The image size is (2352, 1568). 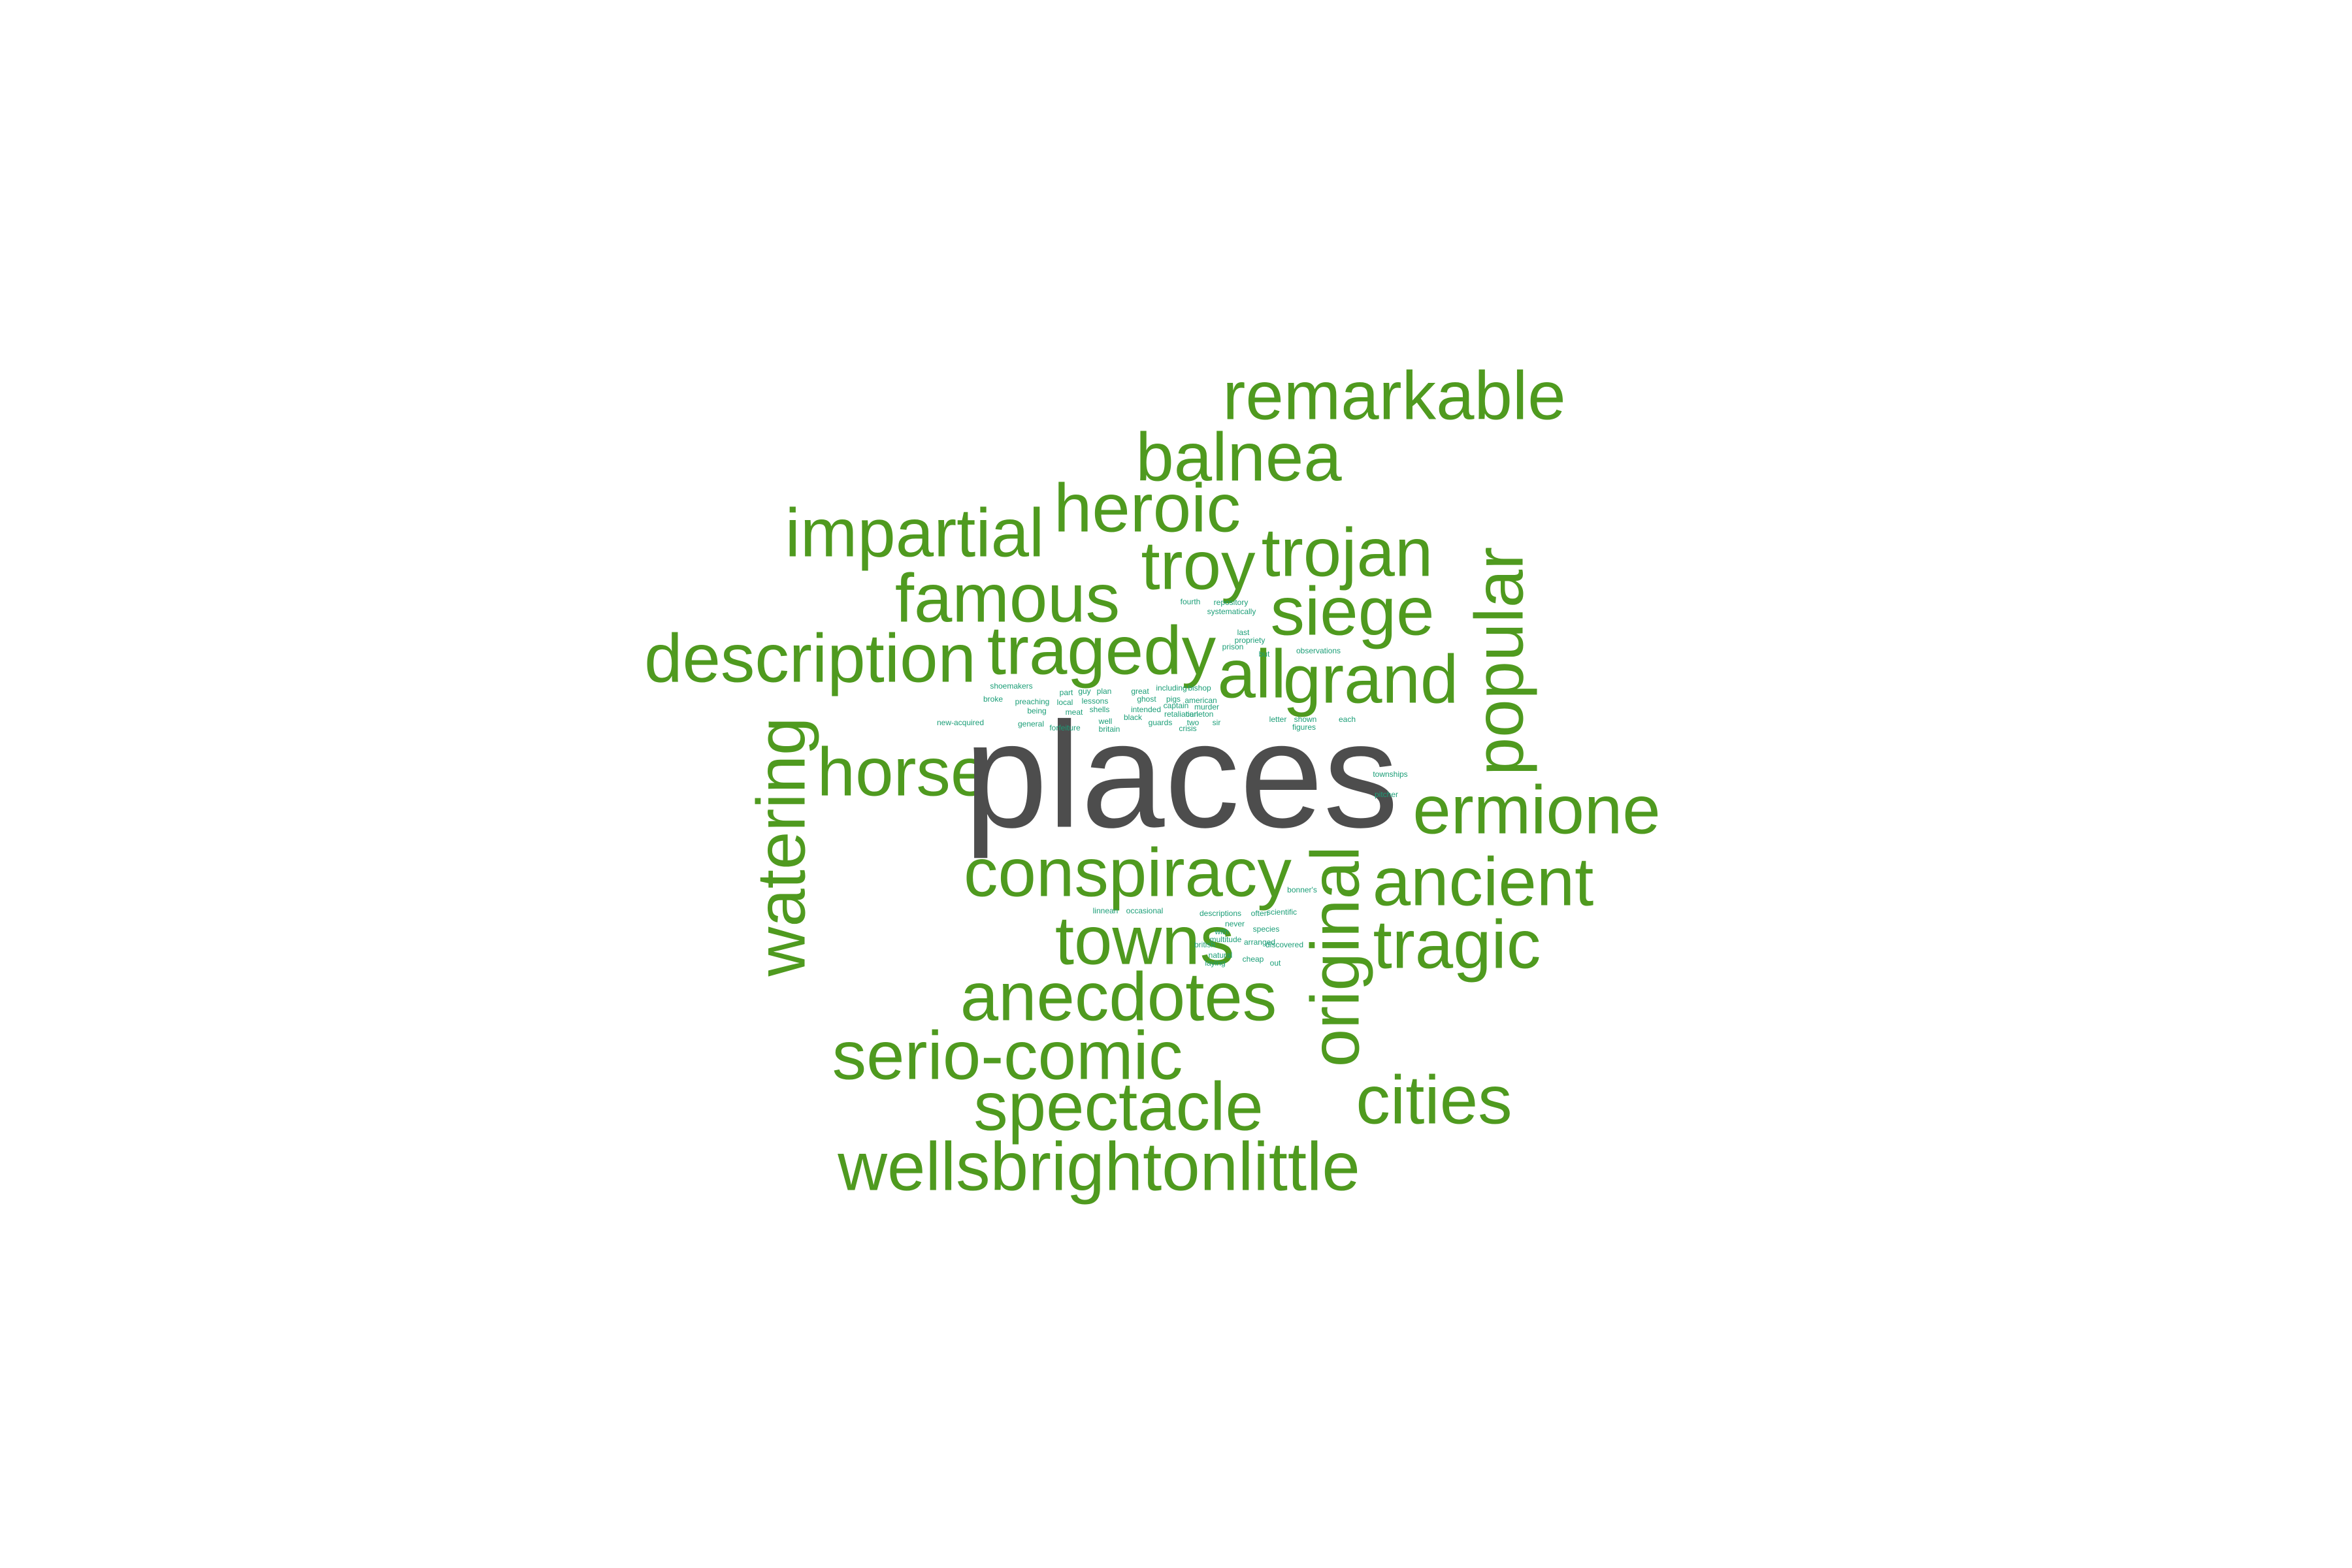 What do you see at coordinates (903, 772) in the screenshot?
I see `word-horse: horse` at bounding box center [903, 772].